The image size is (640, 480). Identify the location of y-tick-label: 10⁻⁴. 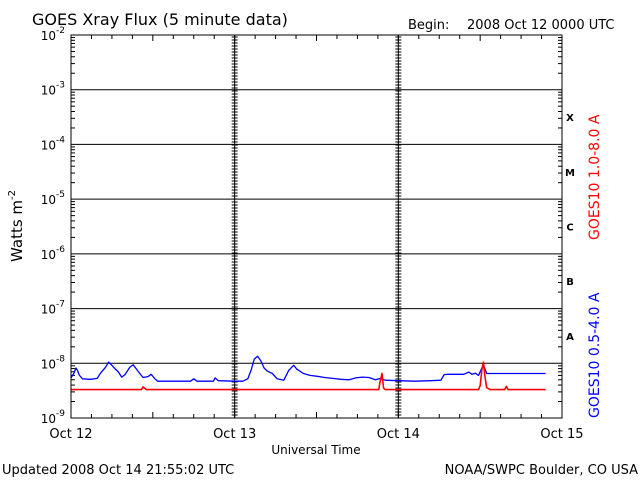
(53, 143).